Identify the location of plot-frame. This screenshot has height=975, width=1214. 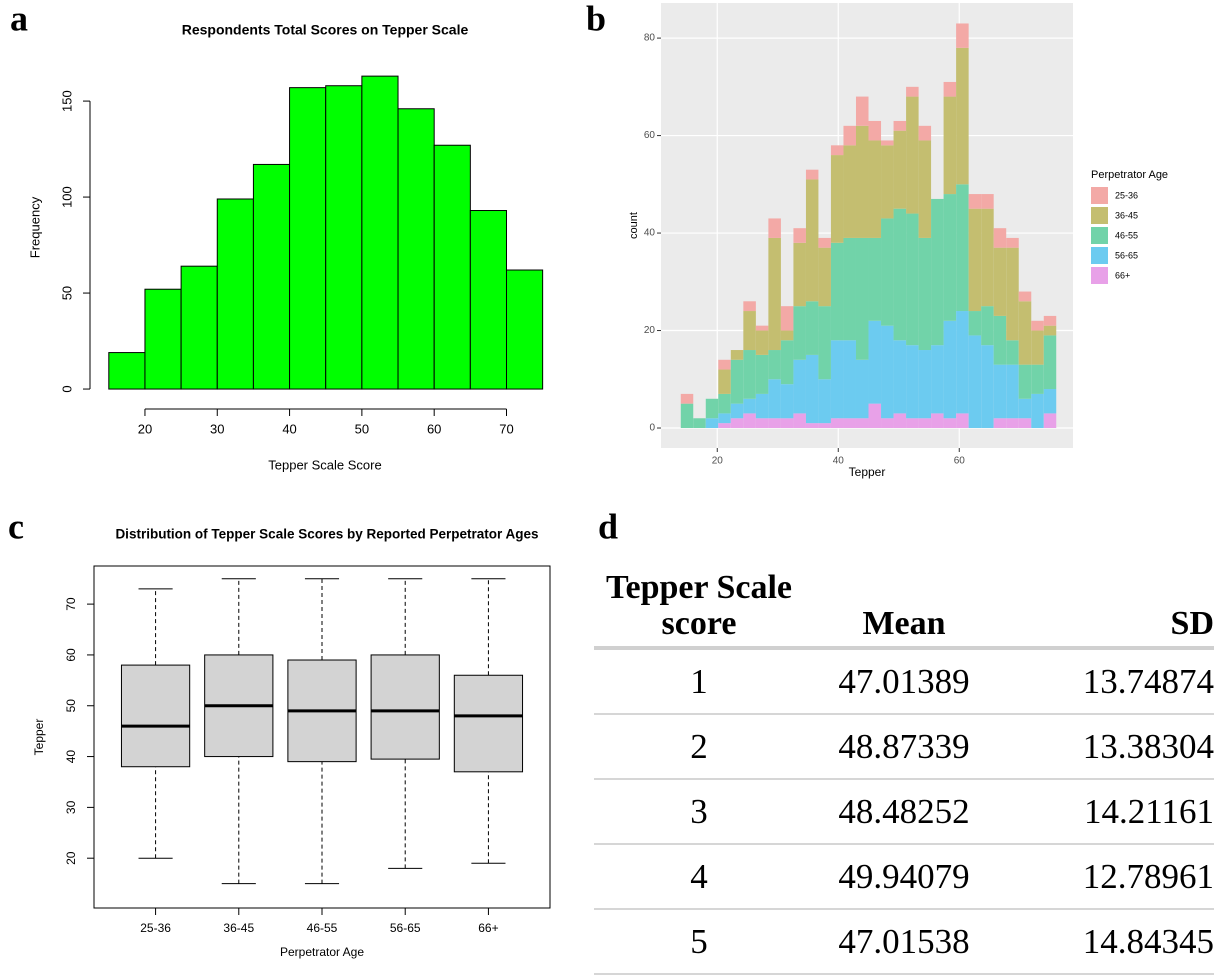
(322, 737).